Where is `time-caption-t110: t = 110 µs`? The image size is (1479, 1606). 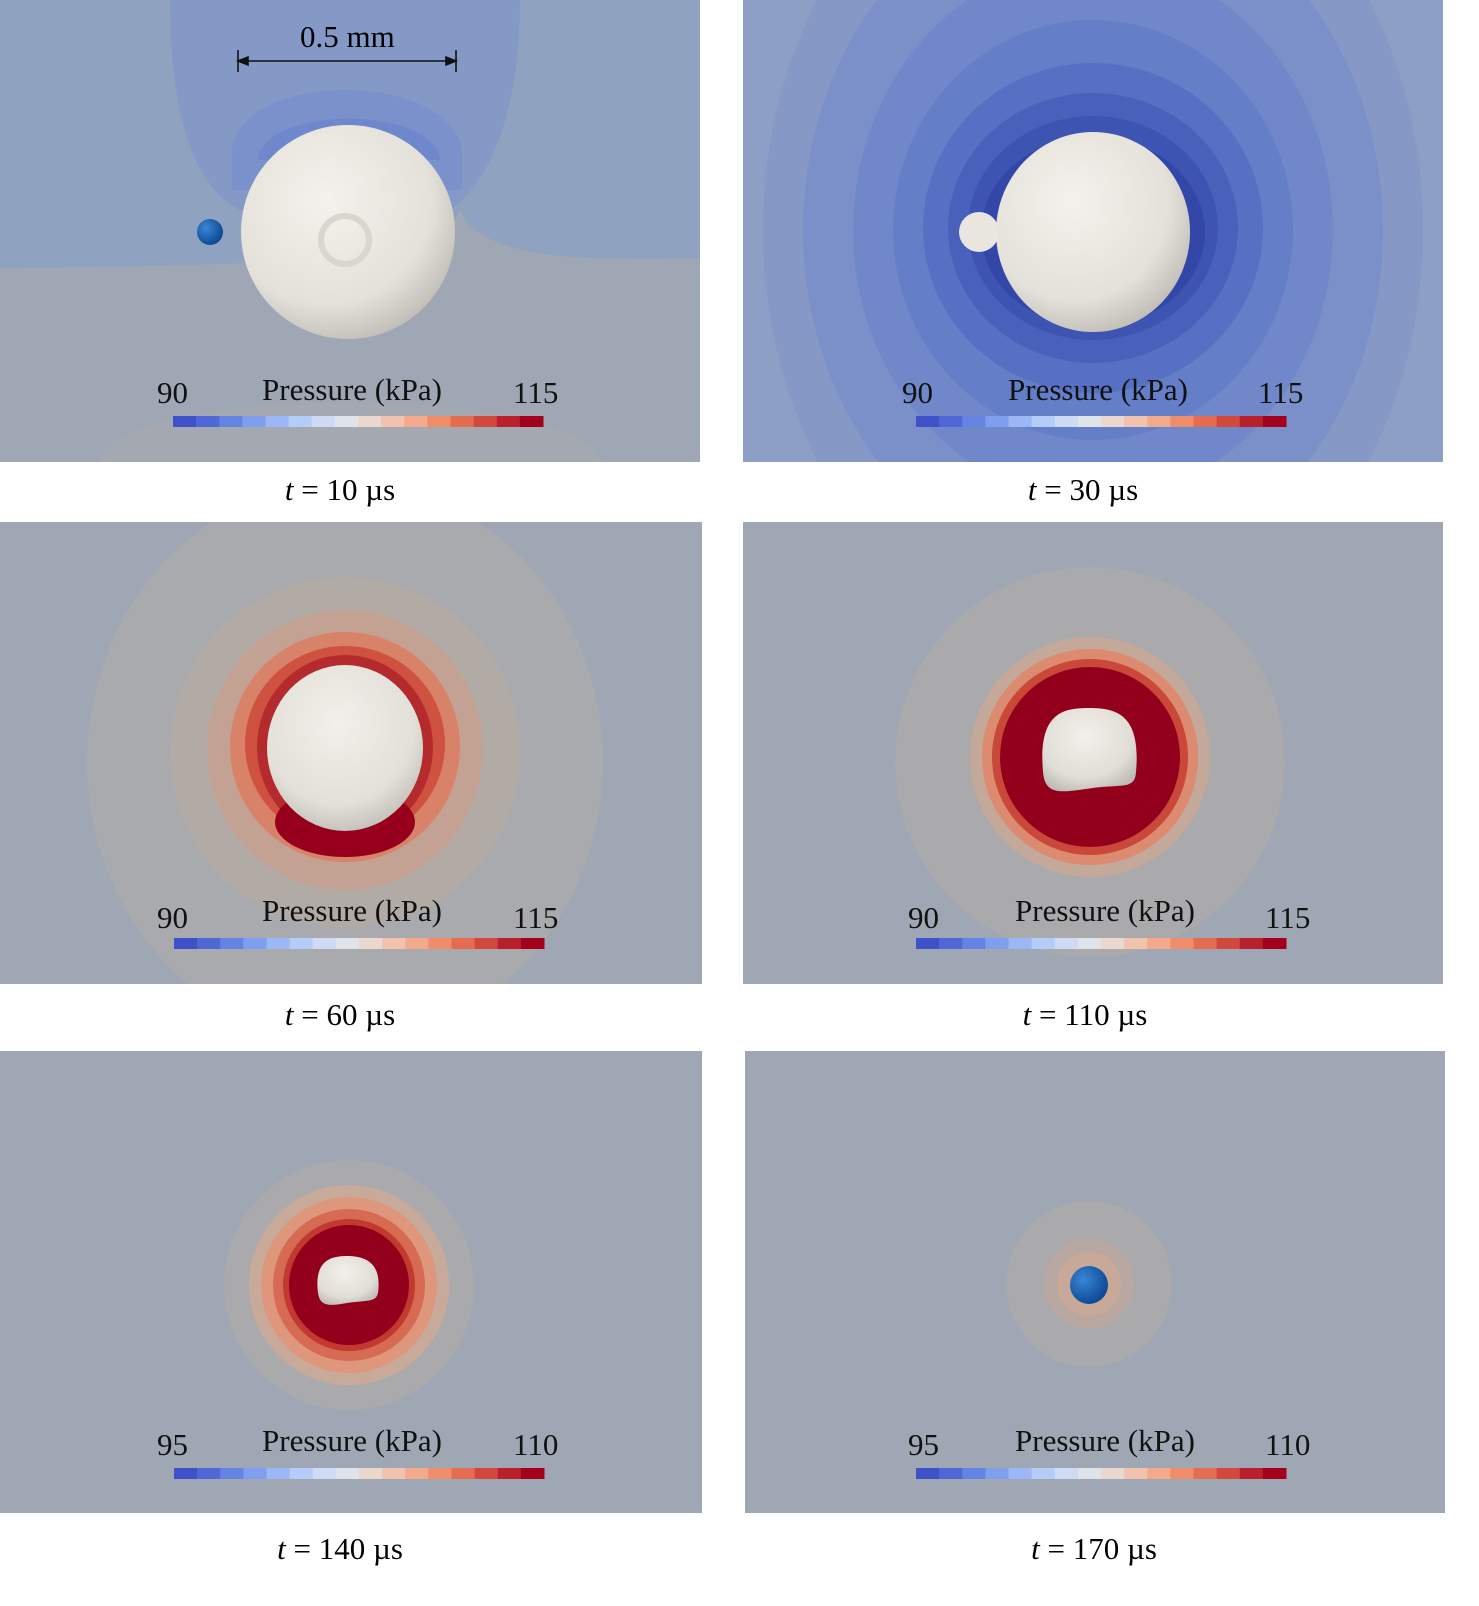
time-caption-t110: t = 110 µs is located at coordinates (1085, 1014).